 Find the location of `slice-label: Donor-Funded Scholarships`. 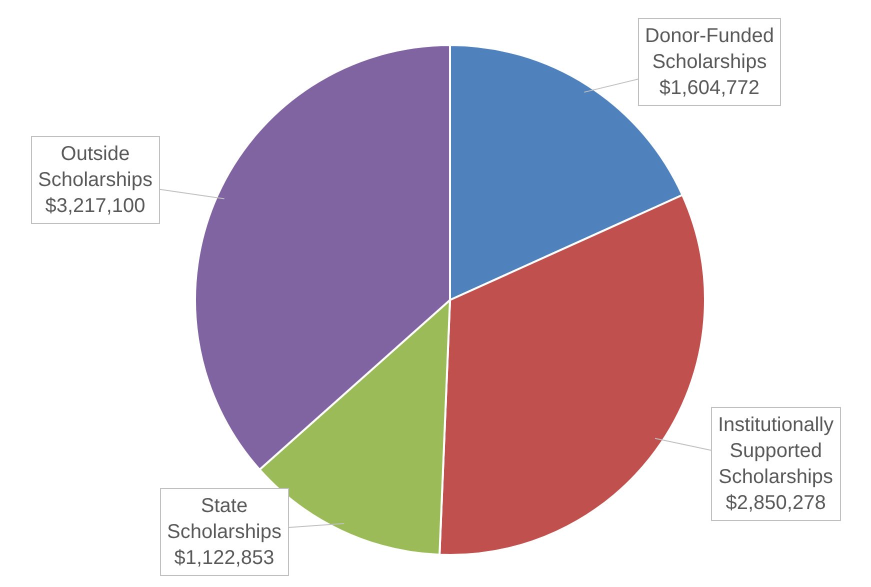

slice-label: Donor-Funded Scholarships is located at coordinates (709, 49).